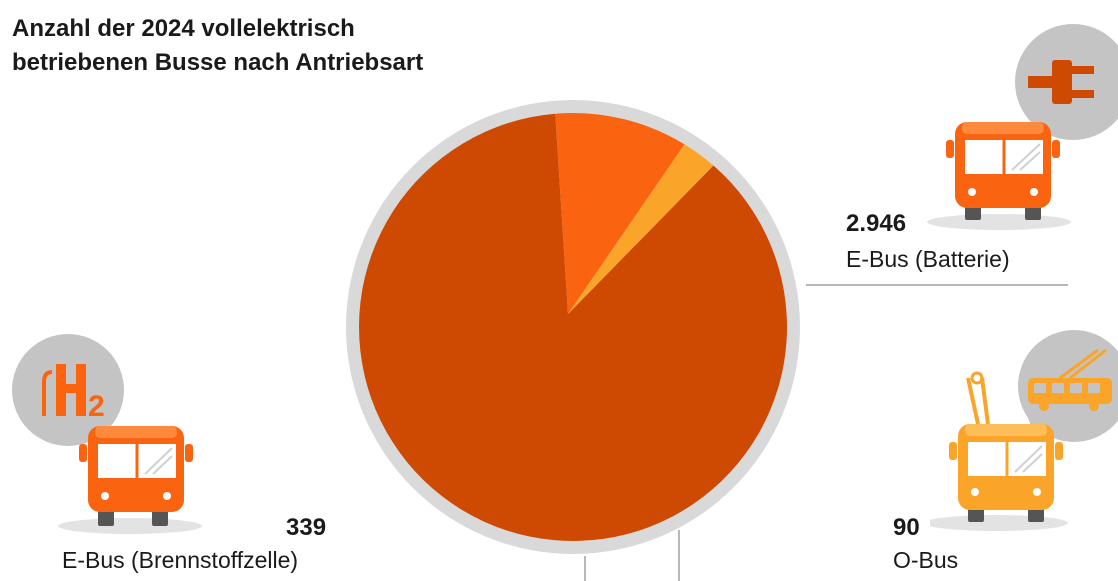 The height and width of the screenshot is (581, 1118). Describe the element at coordinates (906, 527) in the screenshot. I see `value-obus: 90` at that location.